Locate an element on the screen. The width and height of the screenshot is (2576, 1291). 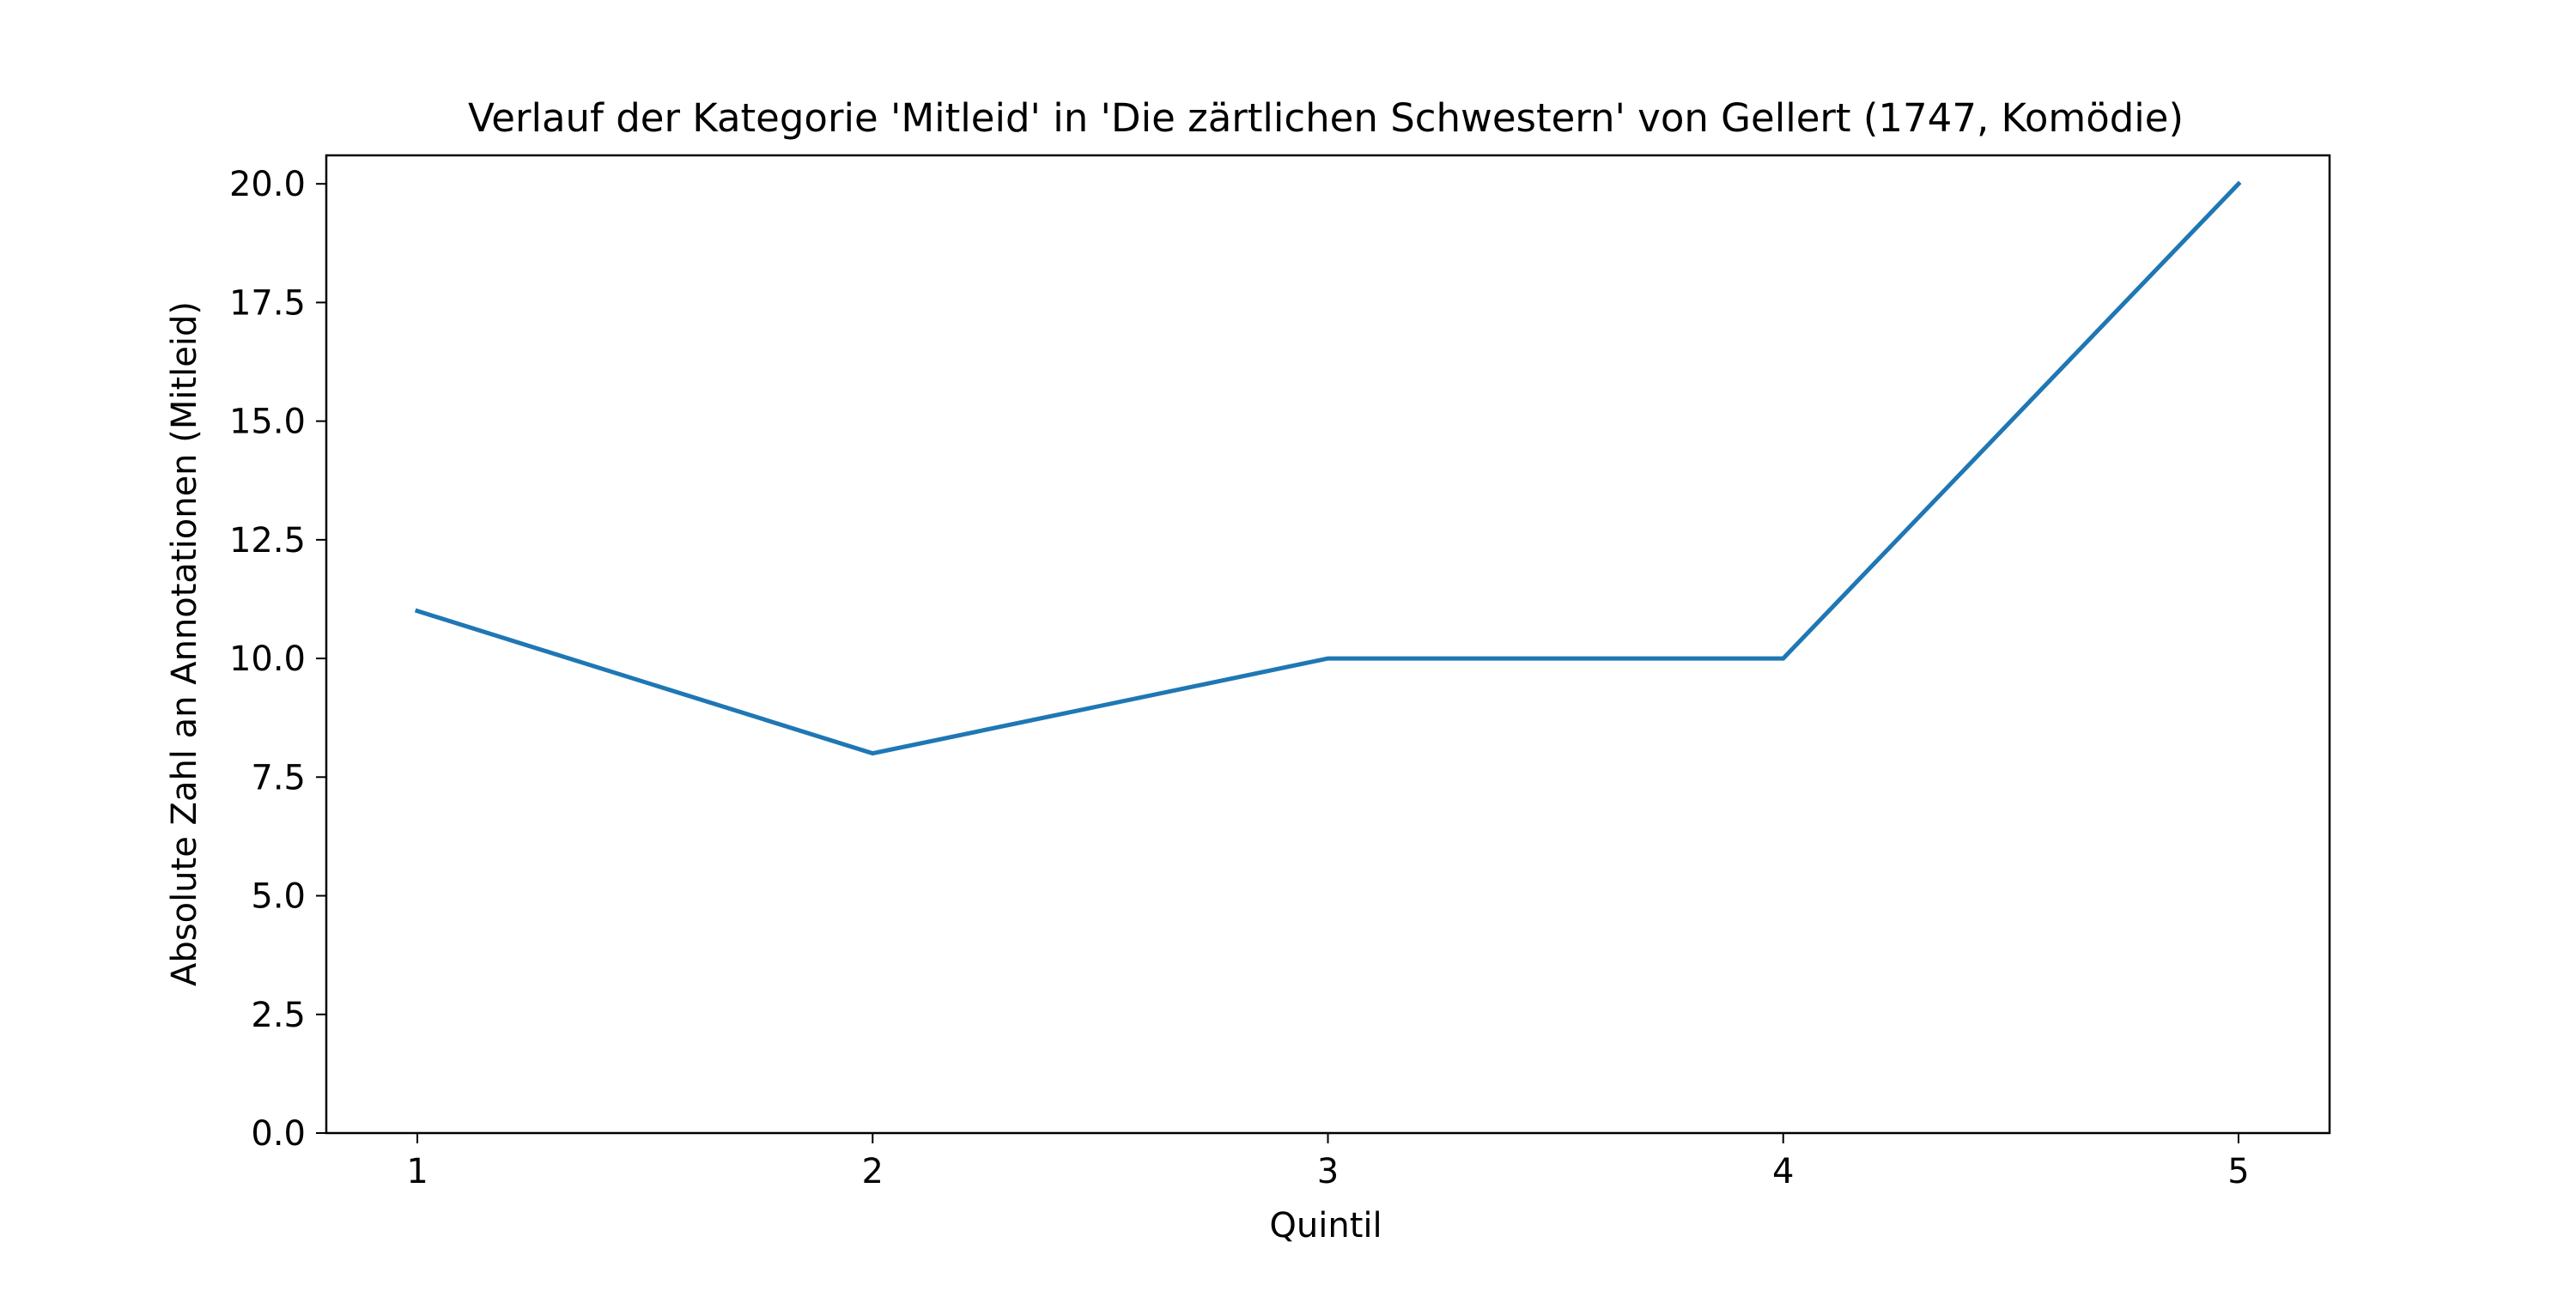
x-tick-label: 1 is located at coordinates (417, 1172).